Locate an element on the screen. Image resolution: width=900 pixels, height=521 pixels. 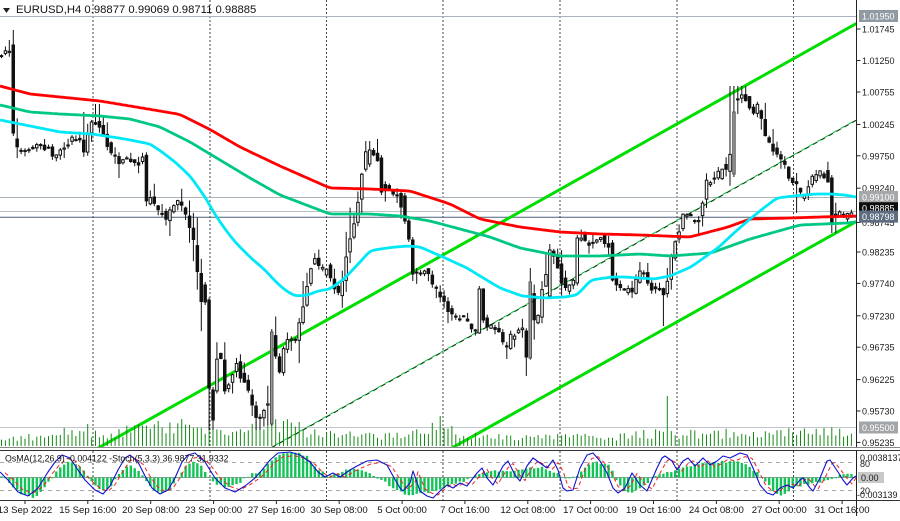
svg-text: 0.0038137 is located at coordinates (880, 458).